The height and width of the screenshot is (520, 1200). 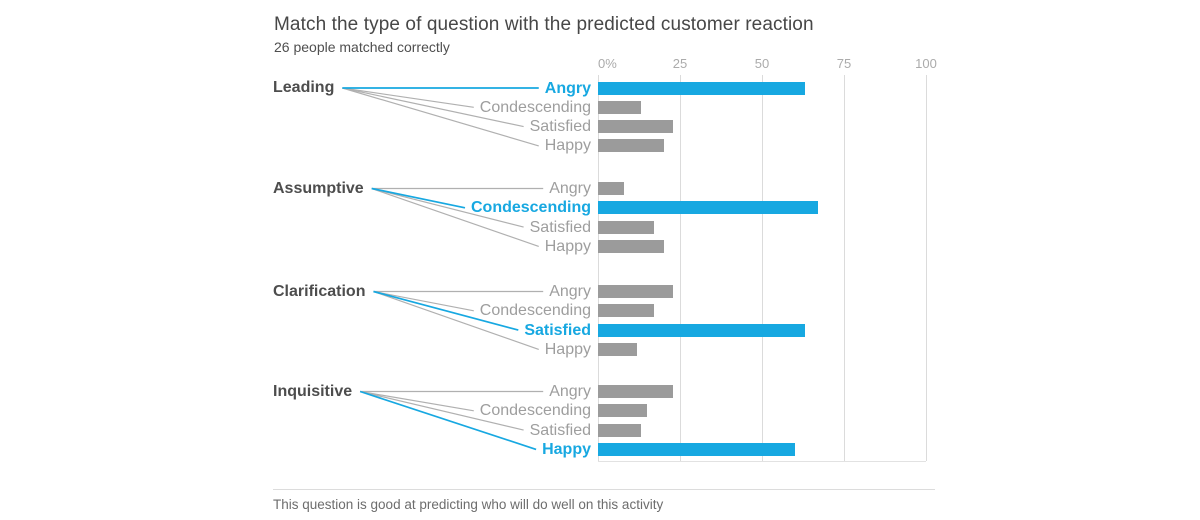 What do you see at coordinates (604, 489) in the screenshot?
I see `footer-divider` at bounding box center [604, 489].